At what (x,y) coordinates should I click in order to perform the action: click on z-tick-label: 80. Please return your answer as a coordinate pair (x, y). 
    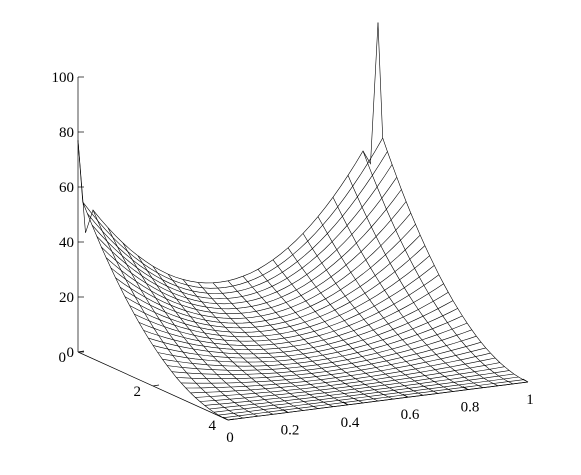
    Looking at the image, I should click on (66, 133).